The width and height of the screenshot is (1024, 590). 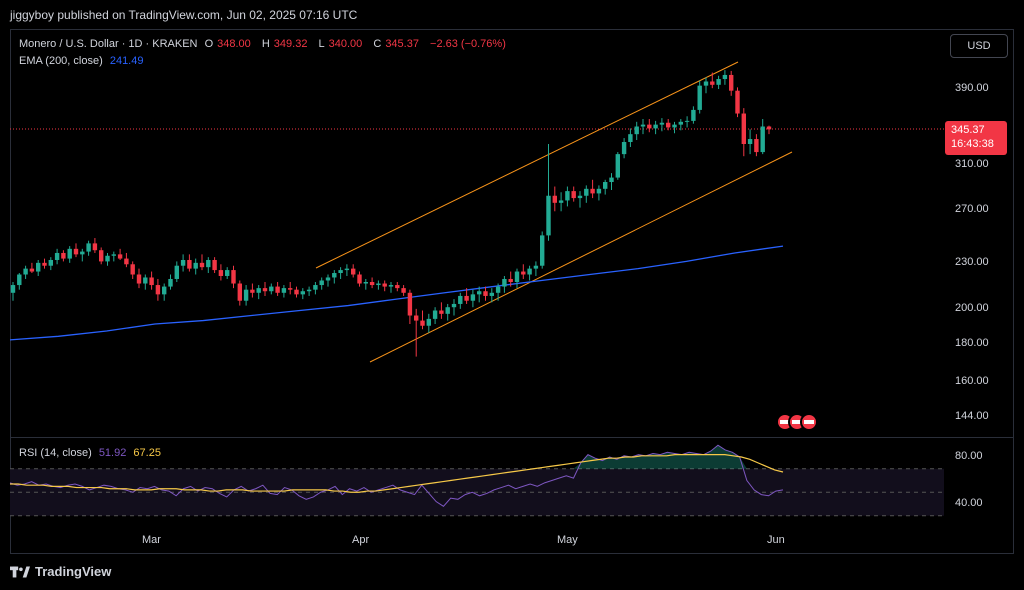 I want to click on rsi-legend: RSI (14, close) 51.92 67.25, so click(x=92, y=453).